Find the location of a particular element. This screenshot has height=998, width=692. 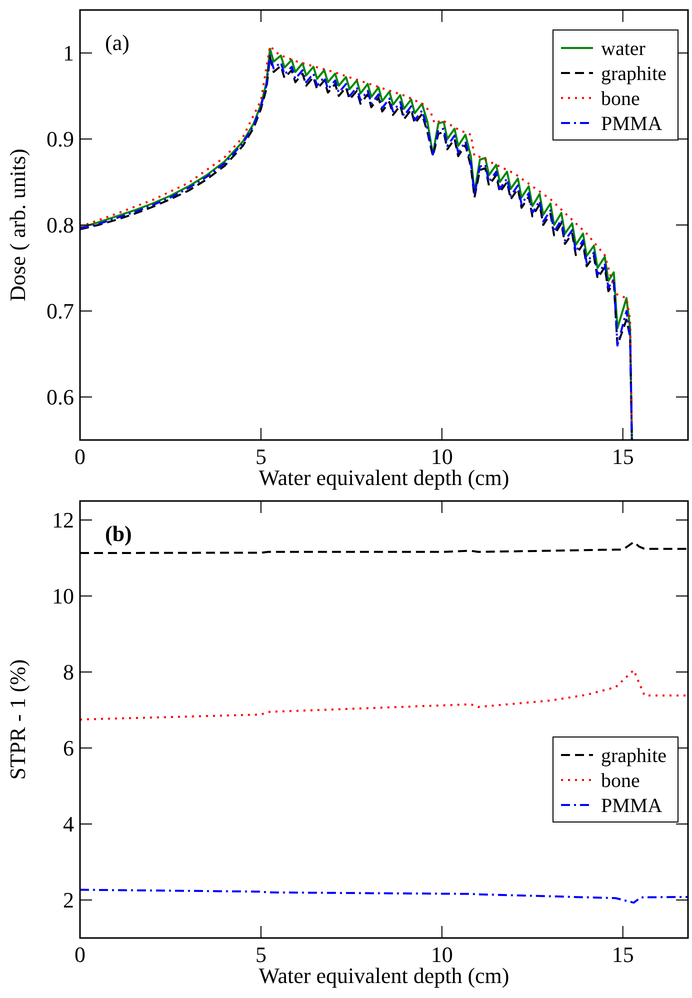

y-tick-label: 4 is located at coordinates (68, 824).